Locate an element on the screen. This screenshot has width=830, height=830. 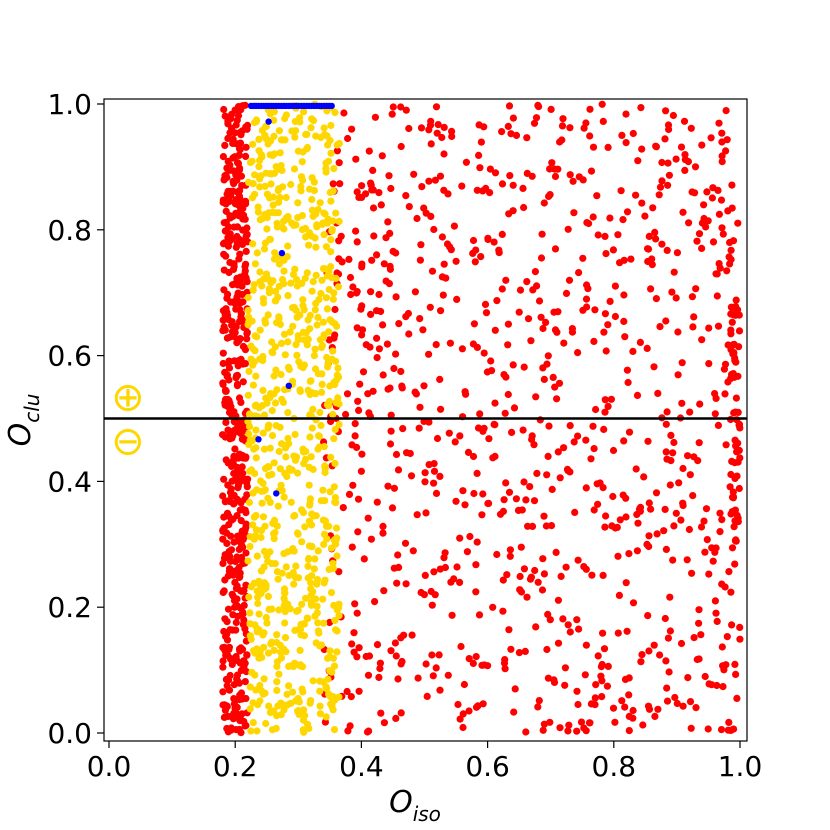
y-tick-label: 0.4 is located at coordinates (69, 481).